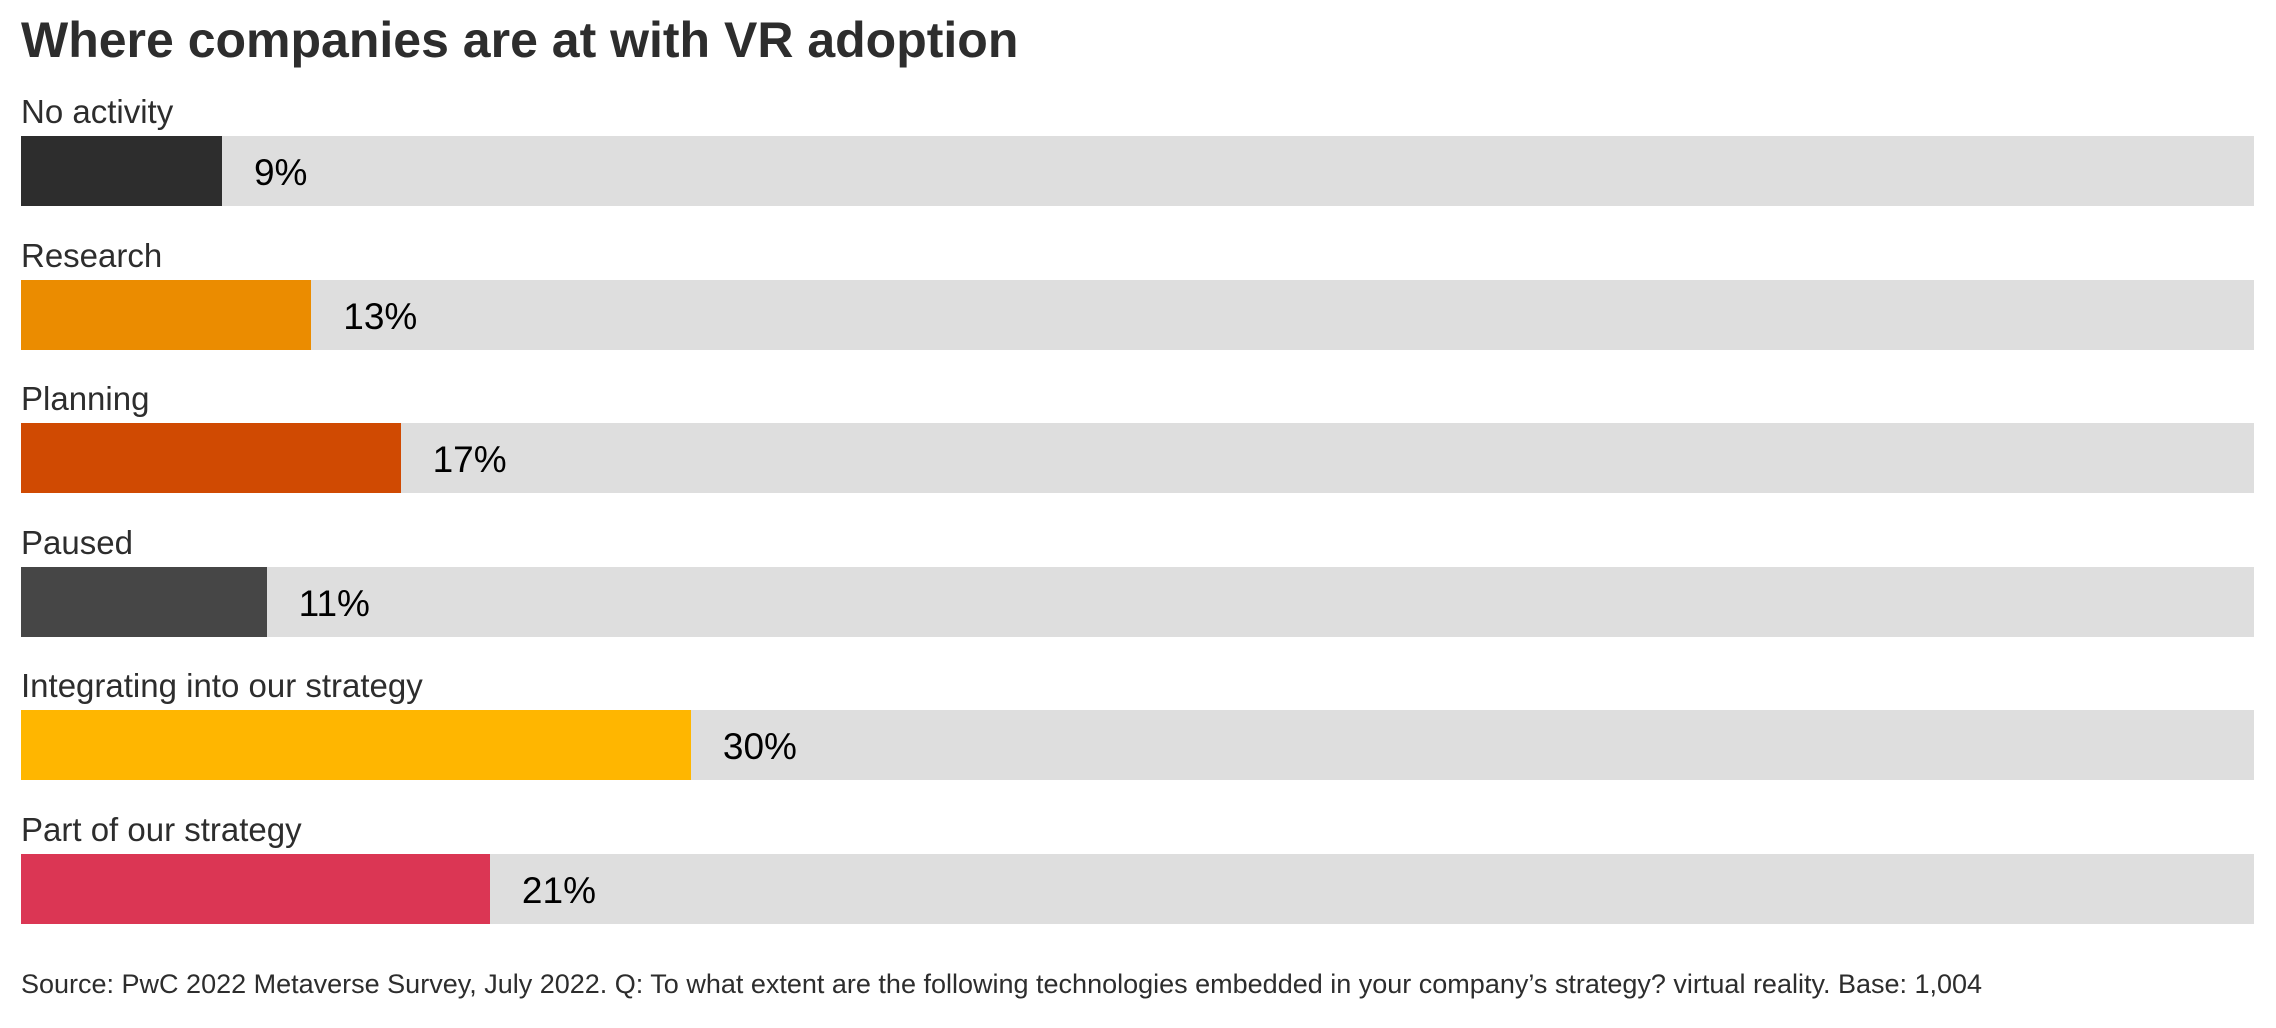 The width and height of the screenshot is (2276, 1028). What do you see at coordinates (280, 172) in the screenshot?
I see `value-label: 9%` at bounding box center [280, 172].